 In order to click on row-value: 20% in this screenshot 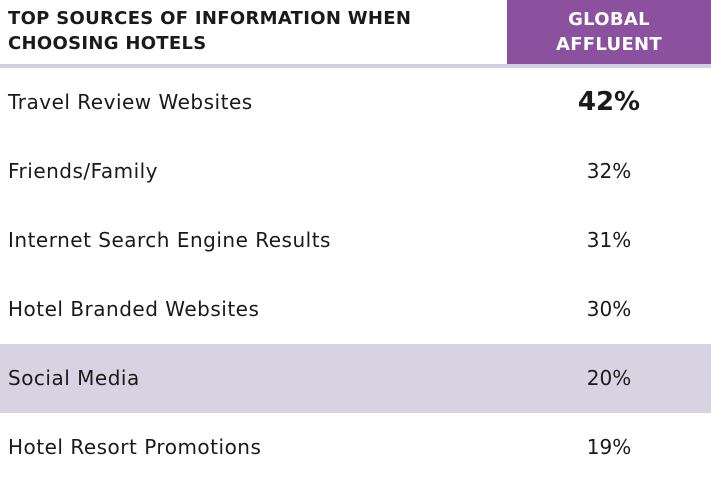, I will do `click(609, 378)`.